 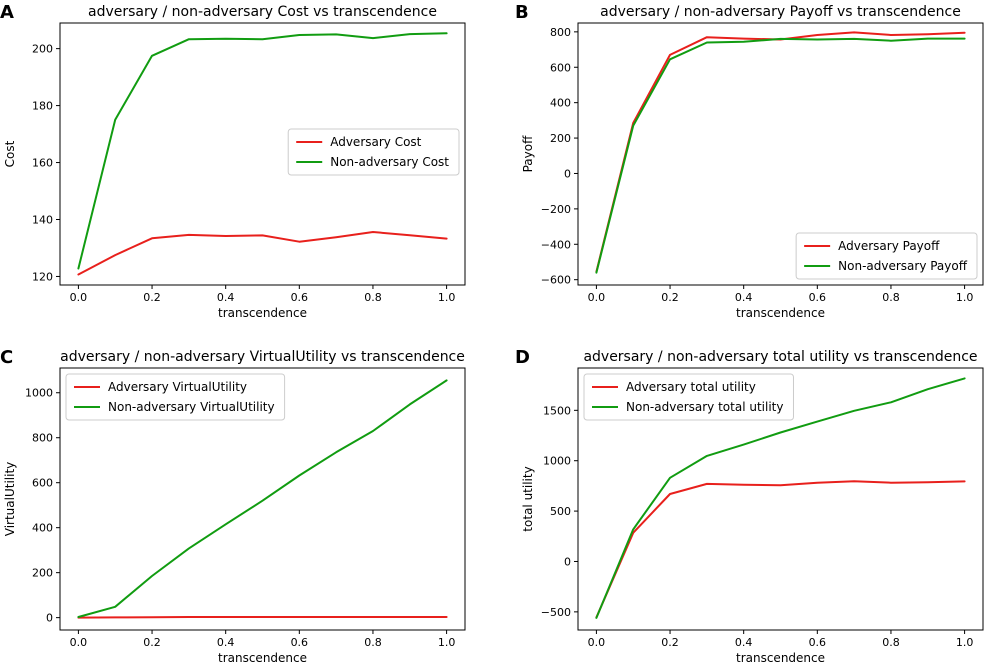 I want to click on y-tick-label: 1500, so click(x=557, y=410).